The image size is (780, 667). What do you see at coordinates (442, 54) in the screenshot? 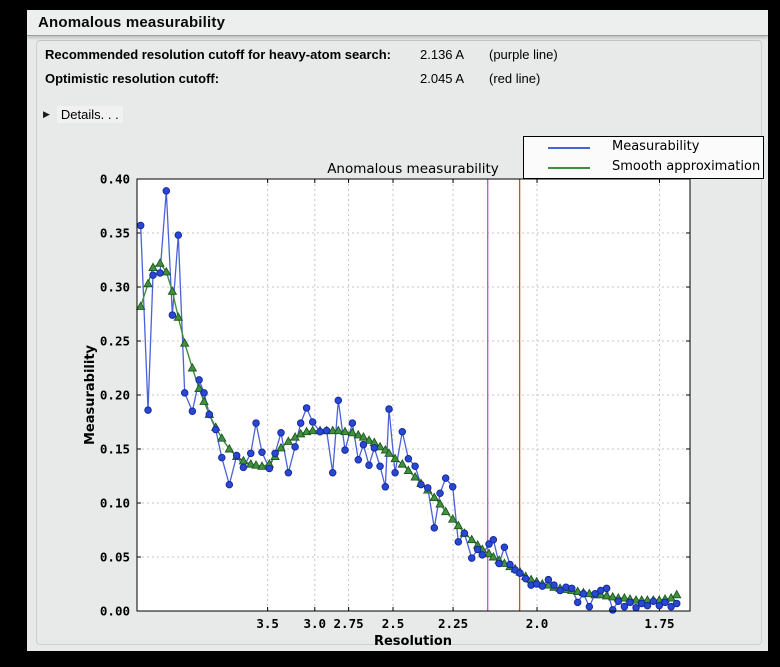
I see `recommended-cutoff-value: 2.136 A` at bounding box center [442, 54].